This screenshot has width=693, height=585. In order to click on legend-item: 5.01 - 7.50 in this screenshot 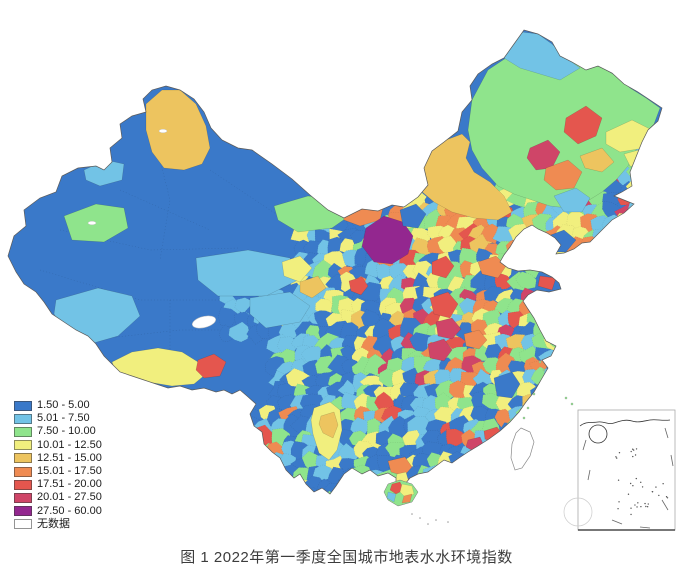, I will do `click(58, 418)`.